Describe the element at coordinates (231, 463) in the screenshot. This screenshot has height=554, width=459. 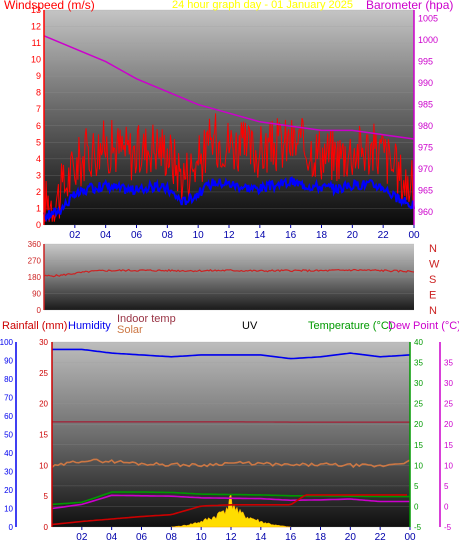
I see `solar-line` at that location.